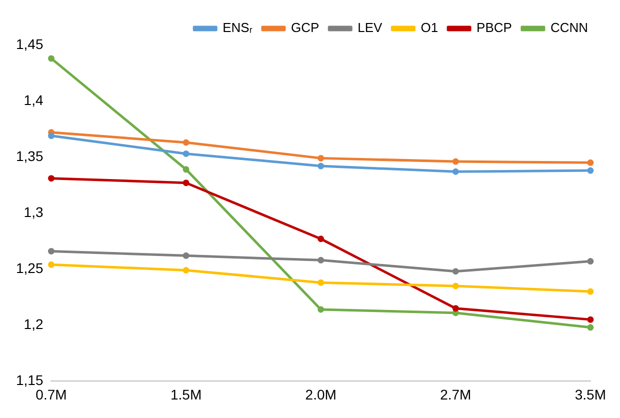 Image resolution: width=620 pixels, height=418 pixels. What do you see at coordinates (30, 44) in the screenshot?
I see `y-tick-label: 1,45` at bounding box center [30, 44].